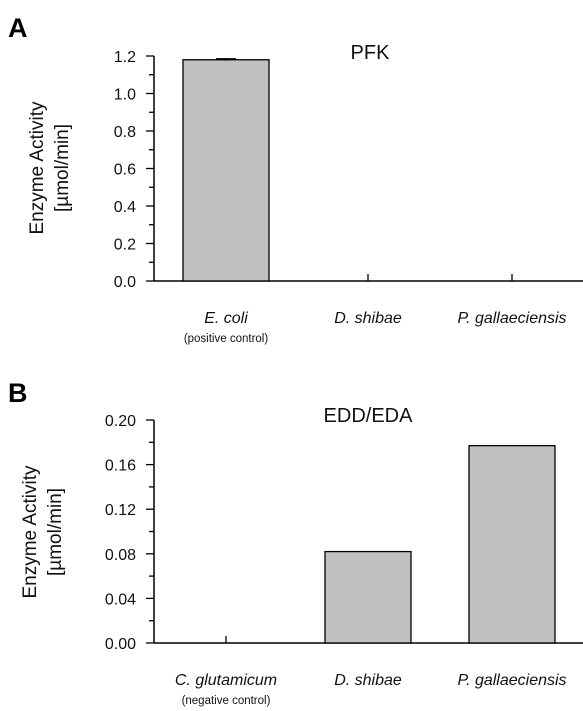 The width and height of the screenshot is (583, 711). Describe the element at coordinates (120, 466) in the screenshot. I see `y-tick-label: 0.16` at that location.